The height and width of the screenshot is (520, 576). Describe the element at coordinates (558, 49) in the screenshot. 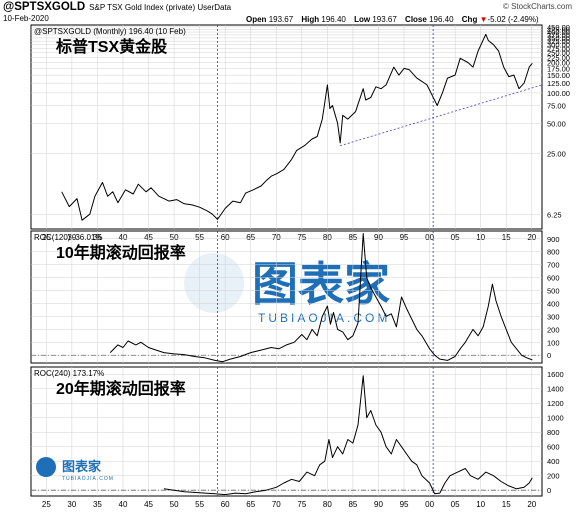

I see `y-tick-label: 275.00` at that location.